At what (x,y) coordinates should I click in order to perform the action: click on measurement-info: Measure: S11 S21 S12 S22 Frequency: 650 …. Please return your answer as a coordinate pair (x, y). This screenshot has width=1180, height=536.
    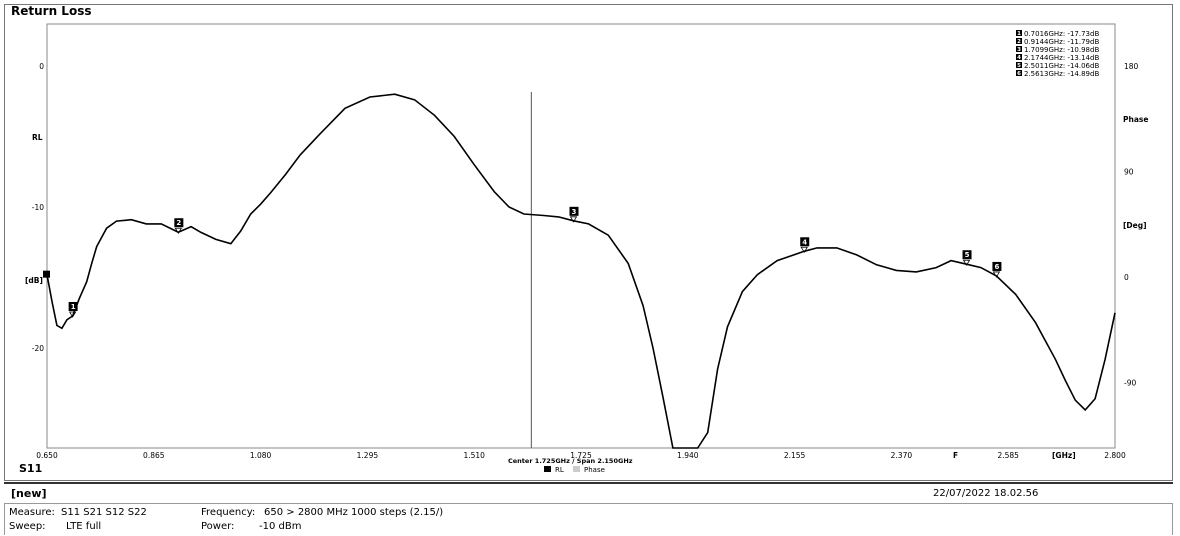
    Looking at the image, I should click on (588, 519).